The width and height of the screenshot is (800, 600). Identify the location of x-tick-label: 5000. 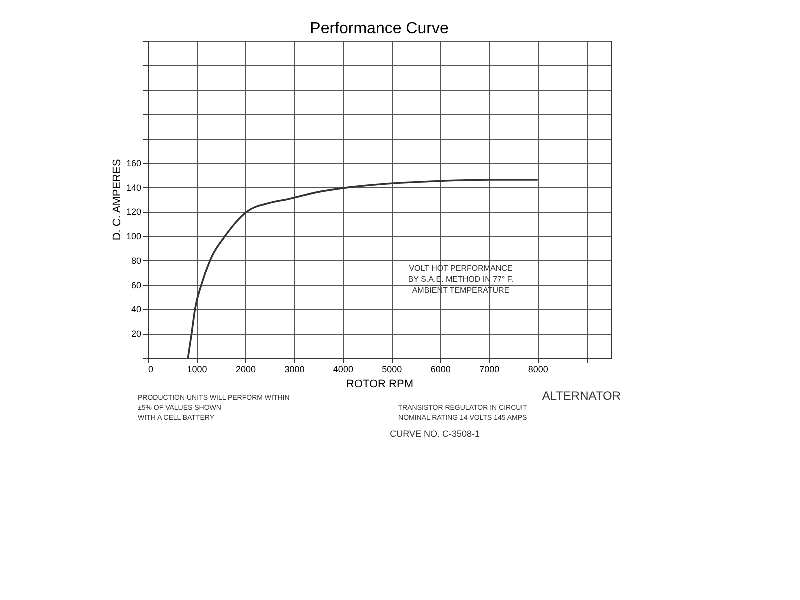
(392, 369).